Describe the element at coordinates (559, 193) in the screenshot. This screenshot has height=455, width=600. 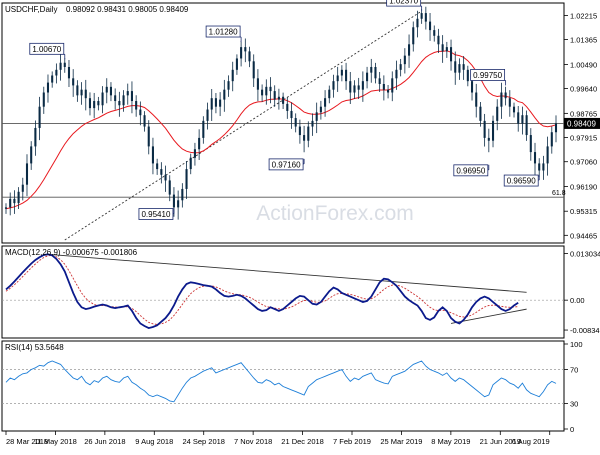
I see `fib-level-label: 61.8` at that location.